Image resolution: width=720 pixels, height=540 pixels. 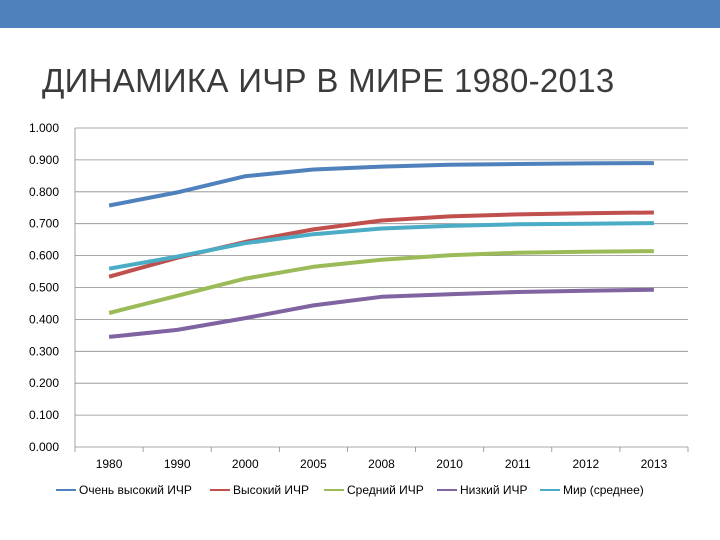 I want to click on y-tick-label: 0.500, so click(x=44, y=288).